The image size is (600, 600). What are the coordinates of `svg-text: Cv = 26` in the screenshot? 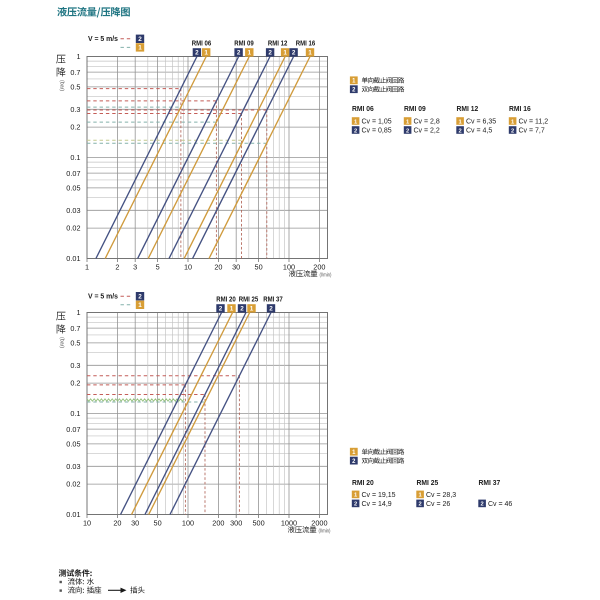 It's located at (438, 504).